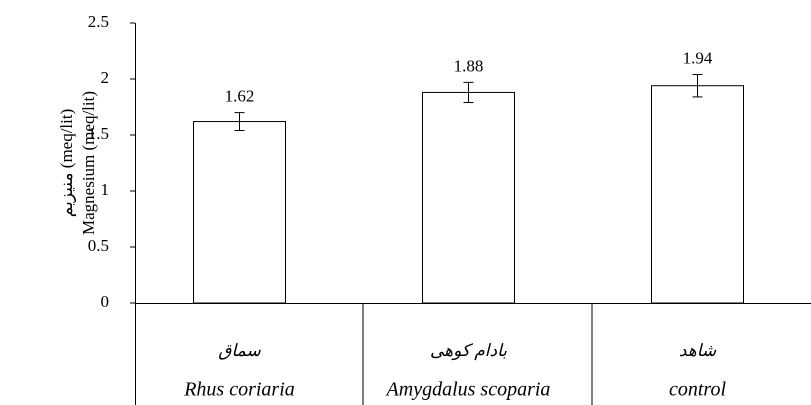 Image resolution: width=811 pixels, height=405 pixels. What do you see at coordinates (697, 390) in the screenshot?
I see `x-tick-label: control` at bounding box center [697, 390].